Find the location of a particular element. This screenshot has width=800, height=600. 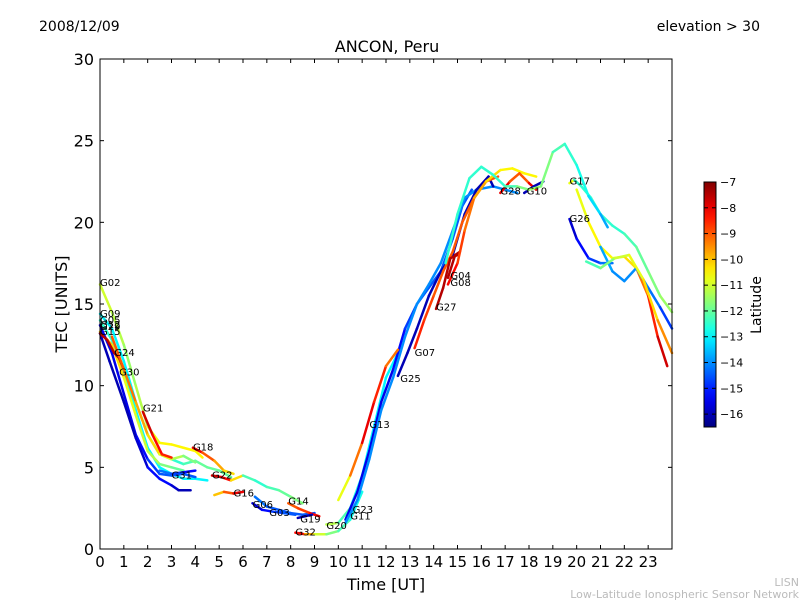

colorbar: −7 −8 −9 −10 −11 −12 −13 −14 −15 −16 Latitude is located at coordinates (734, 302).